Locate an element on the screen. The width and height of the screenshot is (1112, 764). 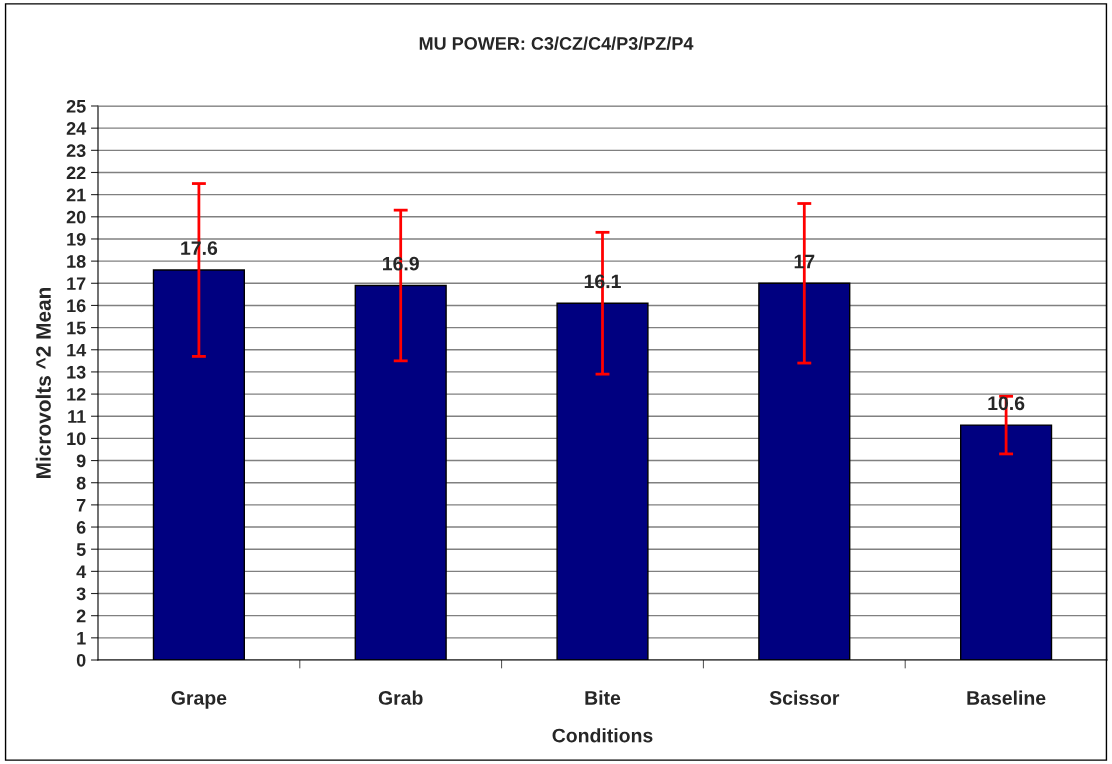
y-tick-label: 12 is located at coordinates (76, 394).